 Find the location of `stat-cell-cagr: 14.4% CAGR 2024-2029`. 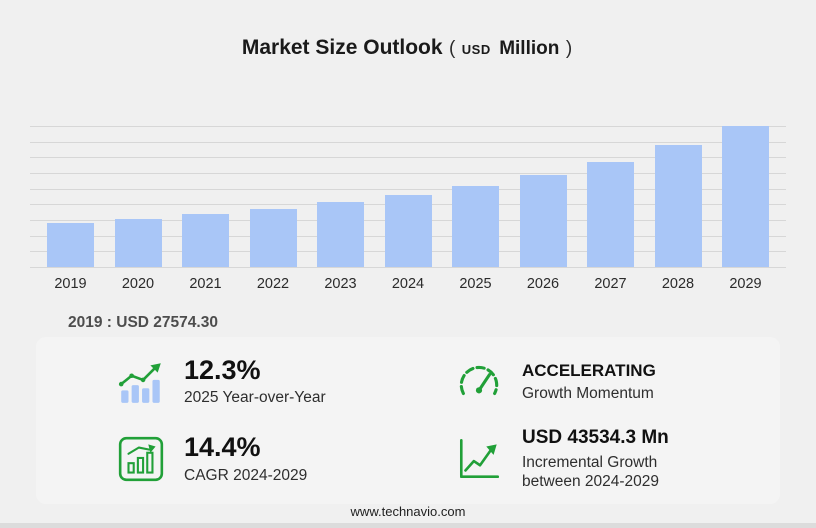

stat-cell-cagr: 14.4% CAGR 2024-2029 is located at coordinates (222, 460).